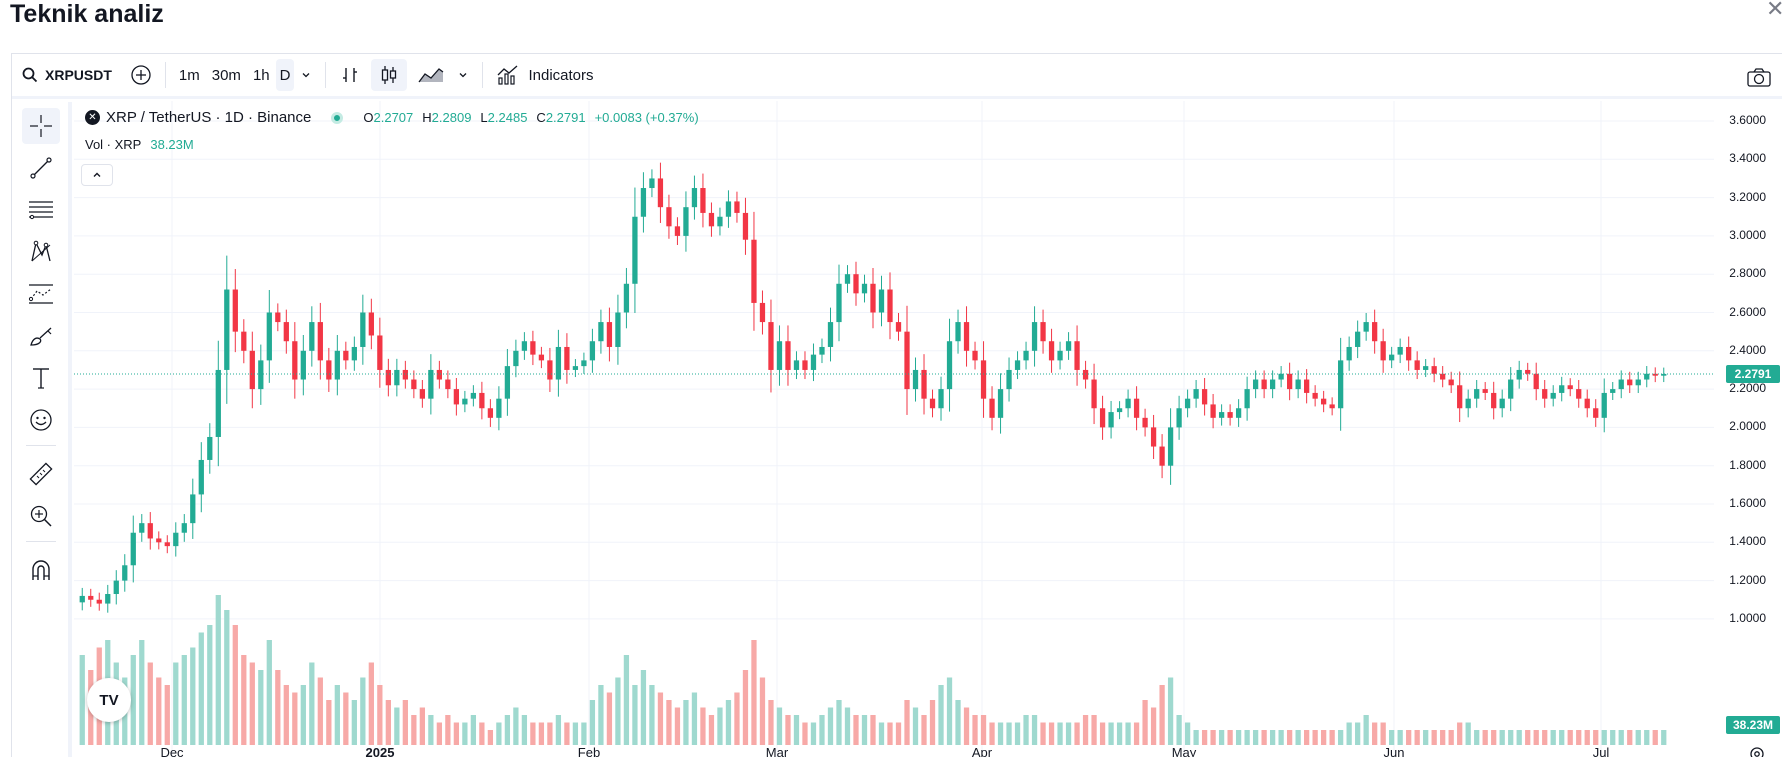 The width and height of the screenshot is (1782, 757). What do you see at coordinates (350, 75) in the screenshot?
I see `bar-chart-type-button` at bounding box center [350, 75].